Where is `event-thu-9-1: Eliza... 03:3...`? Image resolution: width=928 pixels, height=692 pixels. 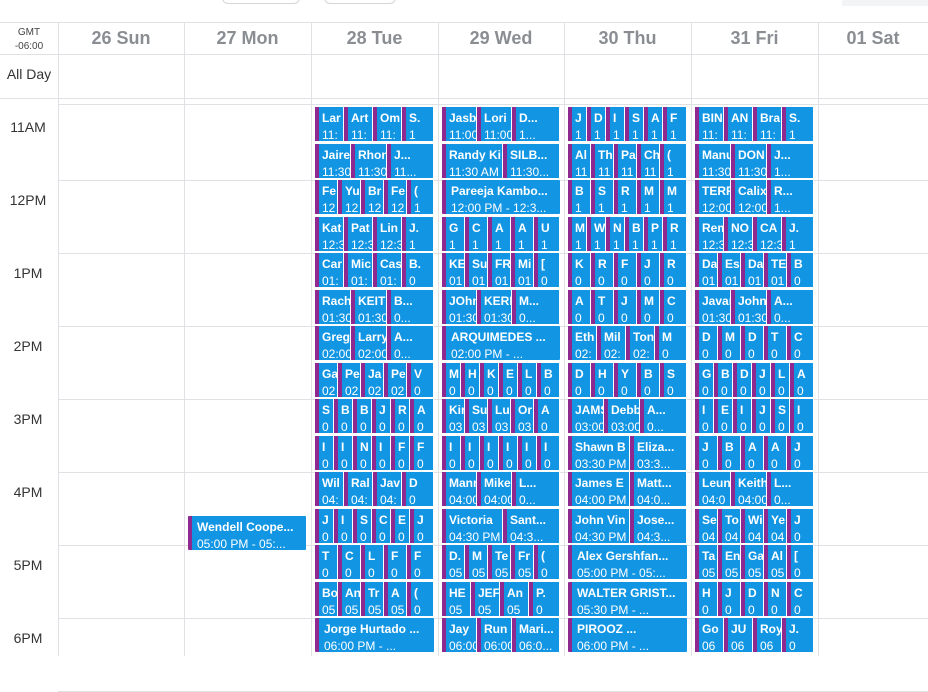 event-thu-9-1: Eliza... 03:3... is located at coordinates (658, 452).